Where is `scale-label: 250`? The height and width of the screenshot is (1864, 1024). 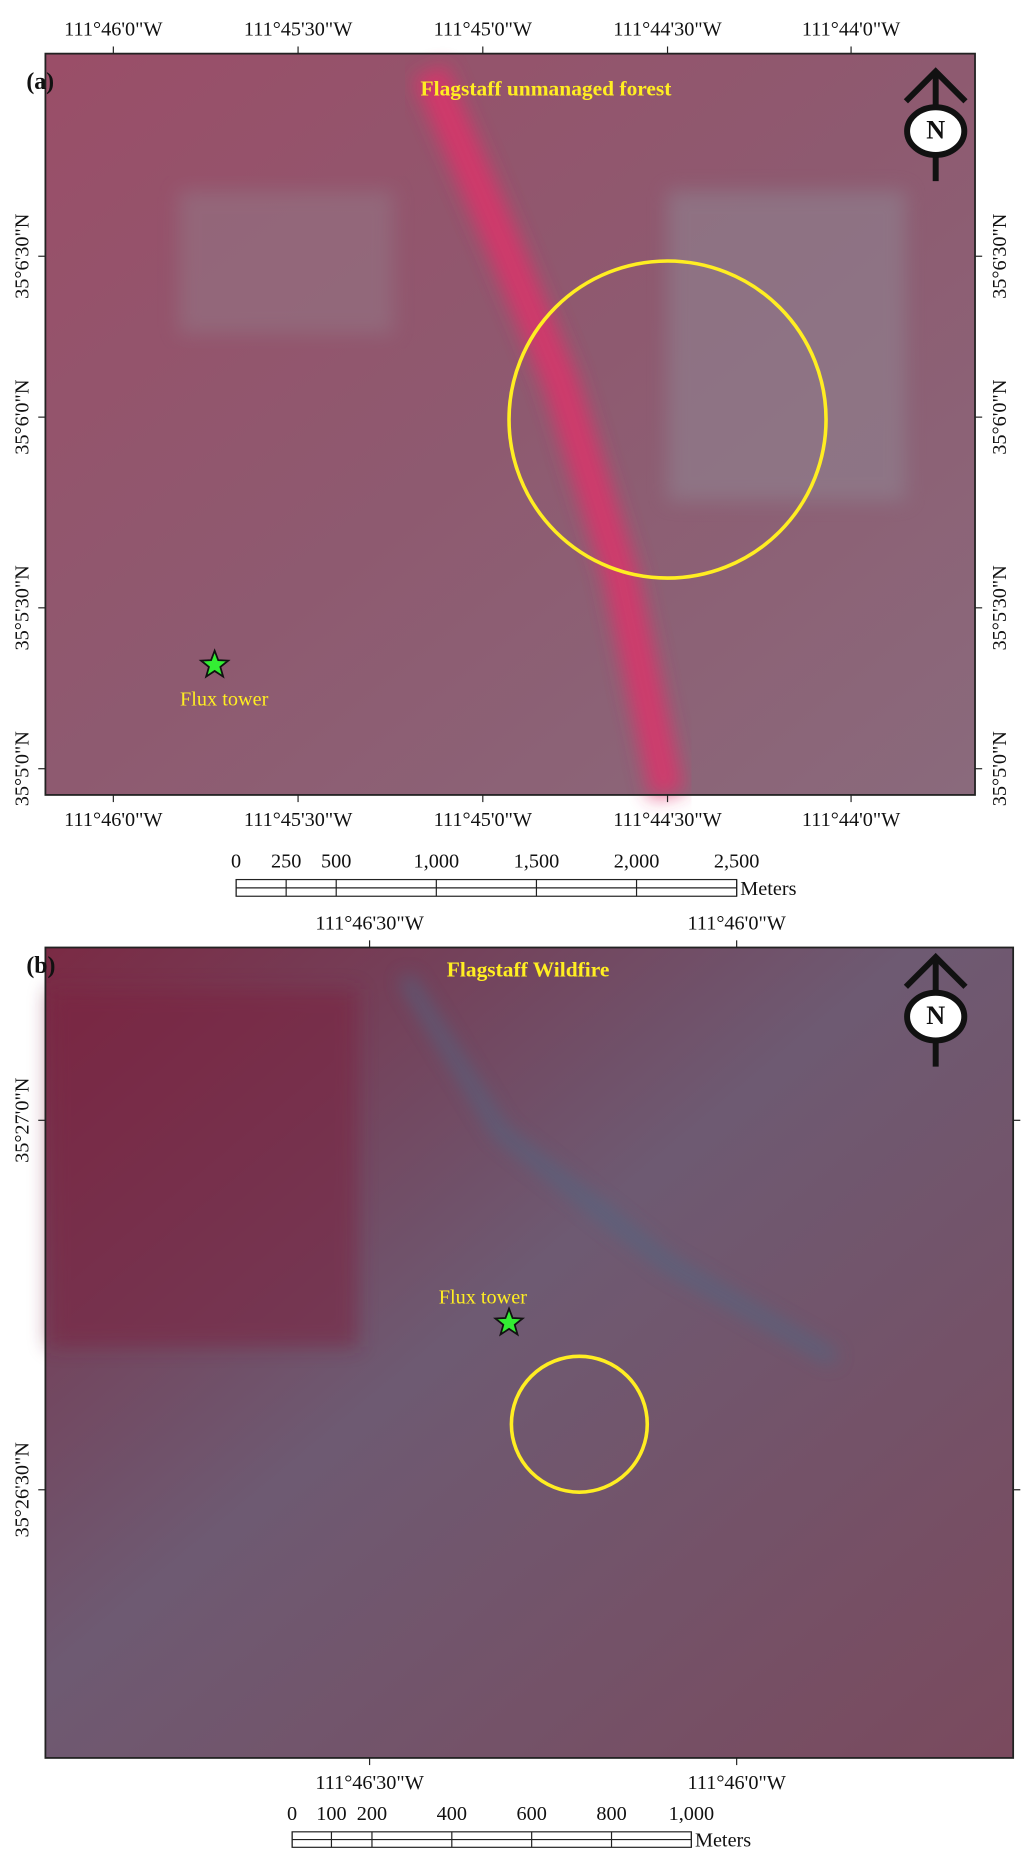 scale-label: 250 is located at coordinates (286, 862).